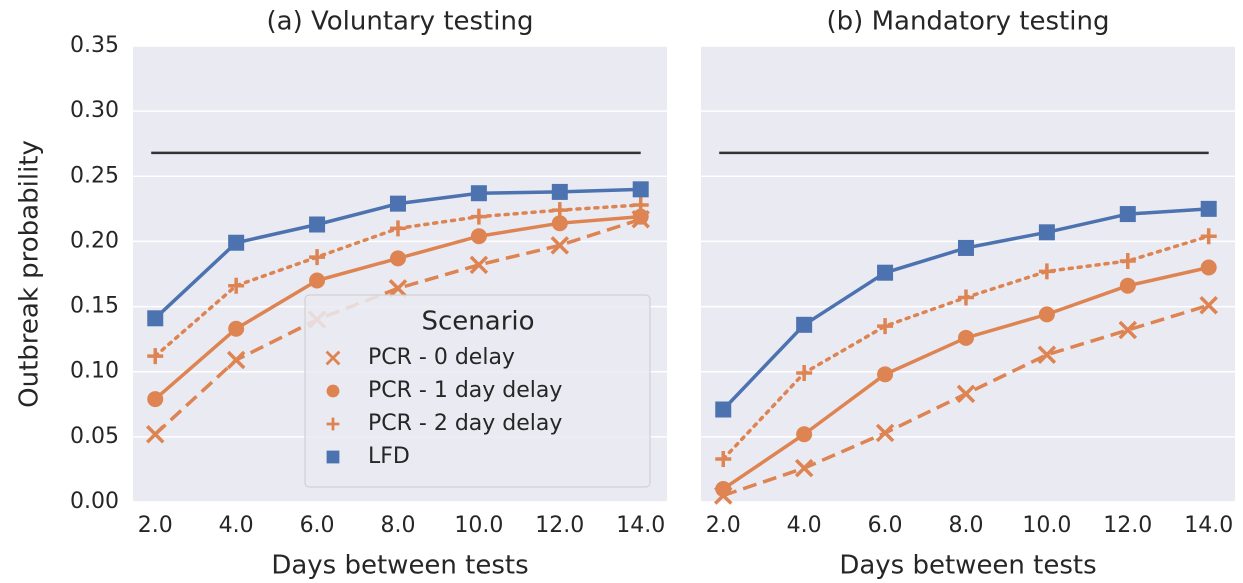  I want to click on y-tick-label: 0.00, so click(94, 501).